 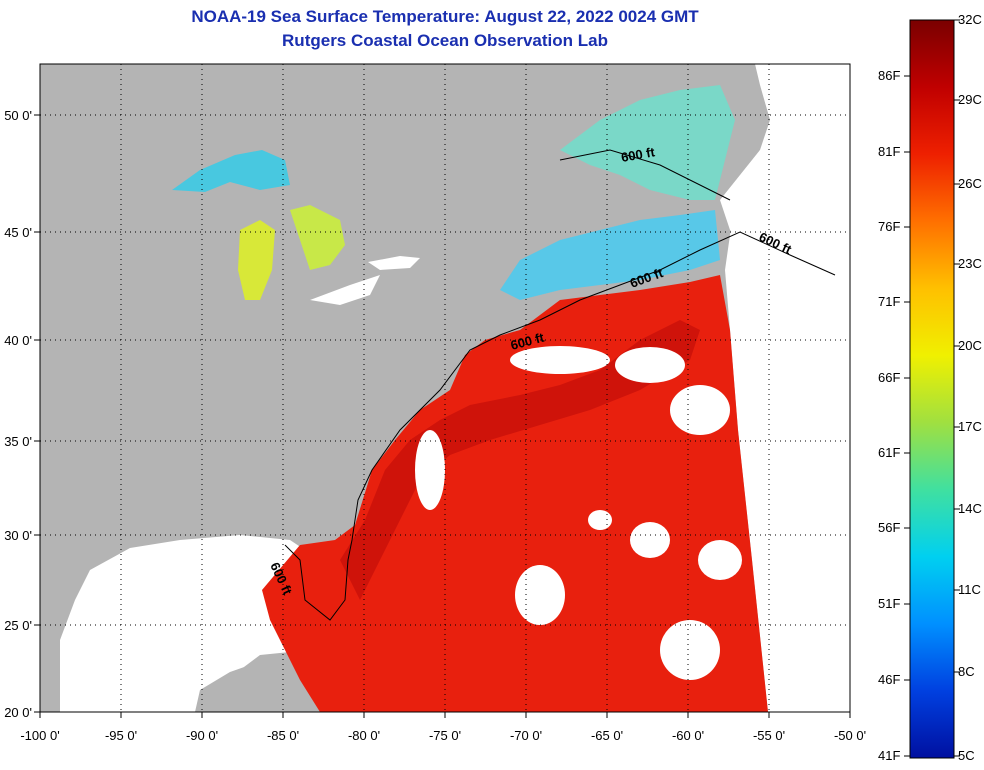 What do you see at coordinates (970, 19) in the screenshot?
I see `colorbar-celsius-label: 32C` at bounding box center [970, 19].